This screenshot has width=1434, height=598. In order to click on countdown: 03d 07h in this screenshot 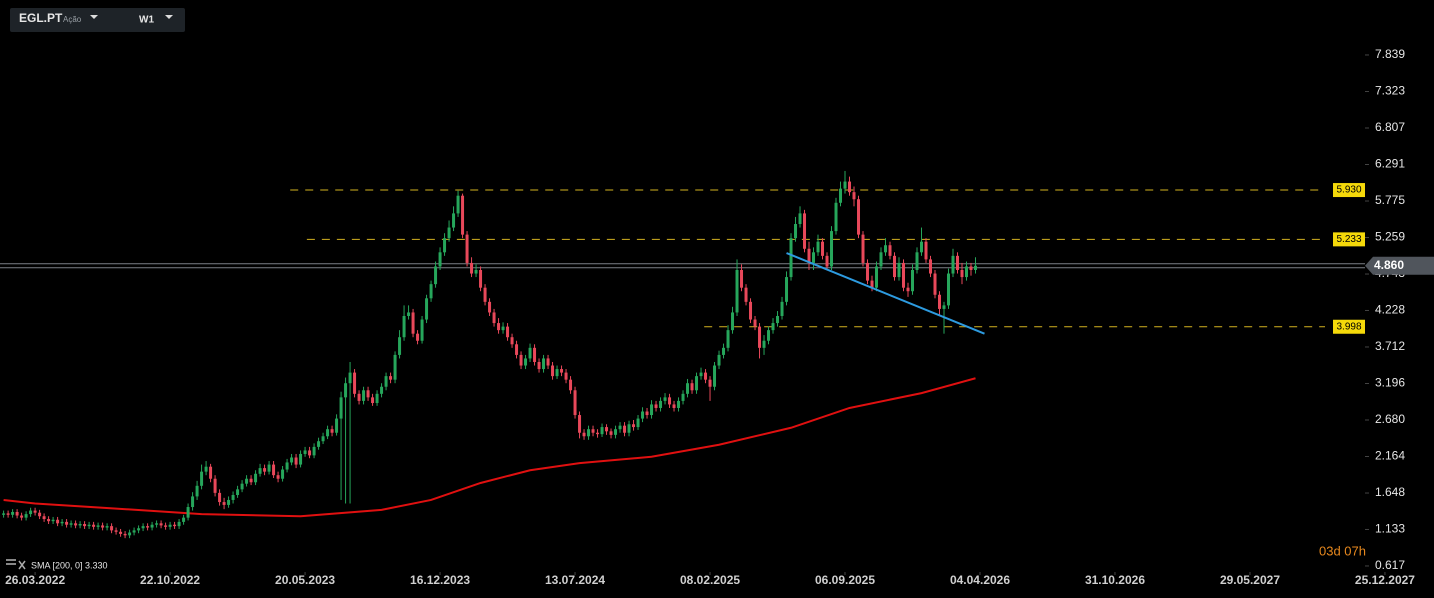, I will do `click(1342, 550)`.